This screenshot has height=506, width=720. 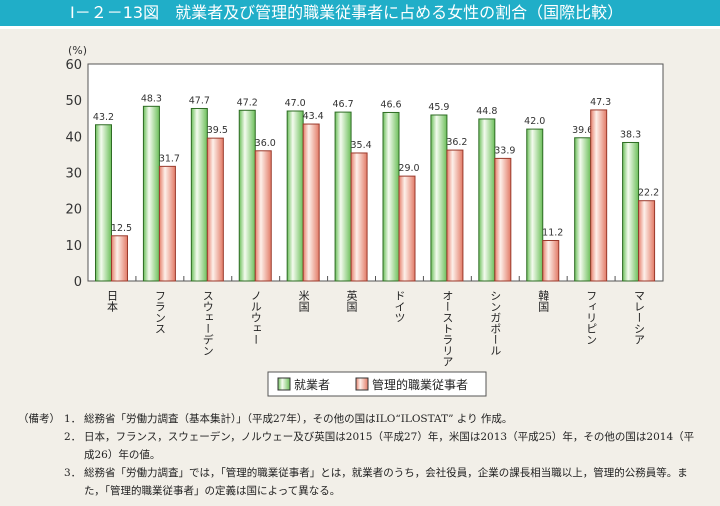 I want to click on note-number: 2．, so click(x=73, y=437).